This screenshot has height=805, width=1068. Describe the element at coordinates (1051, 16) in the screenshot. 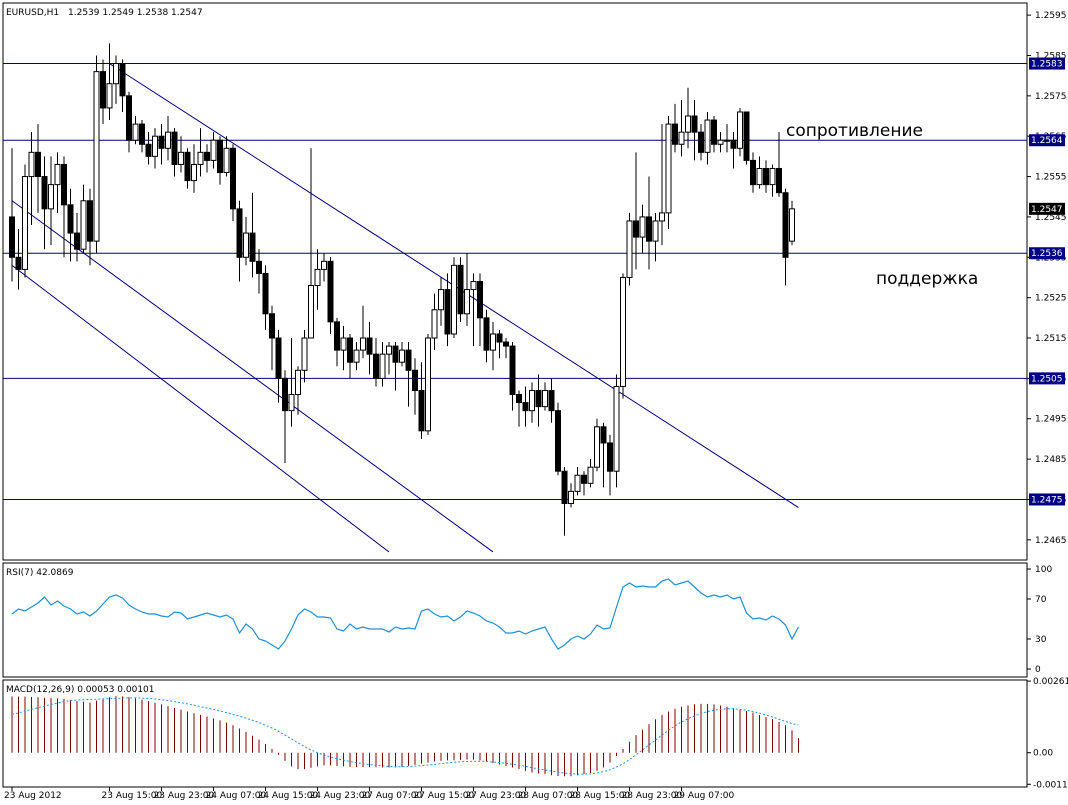

I see `price-ytick-label-0: 1.2595` at that location.